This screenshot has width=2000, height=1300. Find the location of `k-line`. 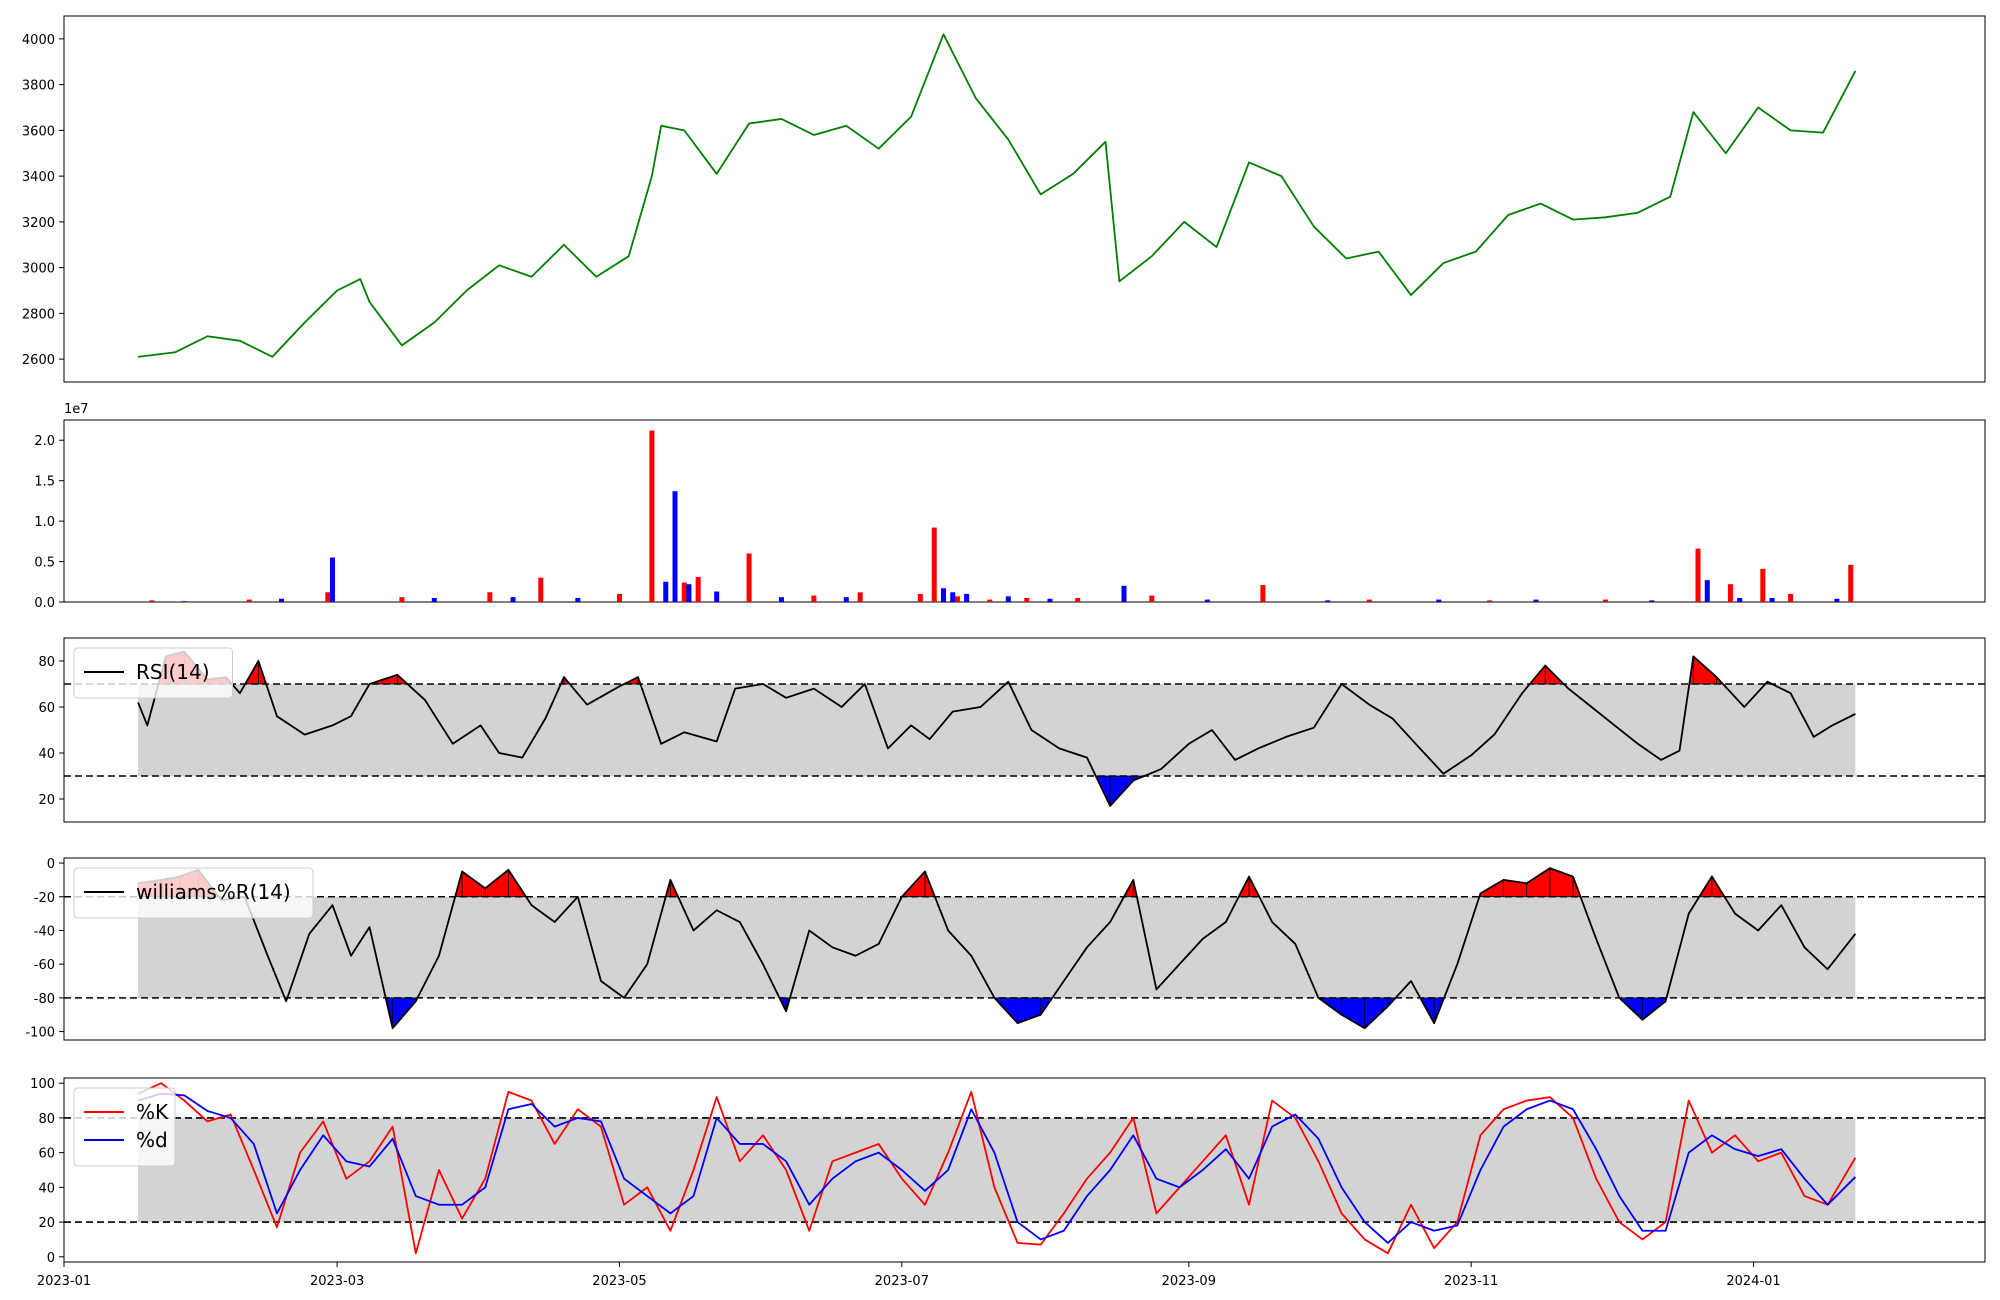

k-line is located at coordinates (997, 1168).